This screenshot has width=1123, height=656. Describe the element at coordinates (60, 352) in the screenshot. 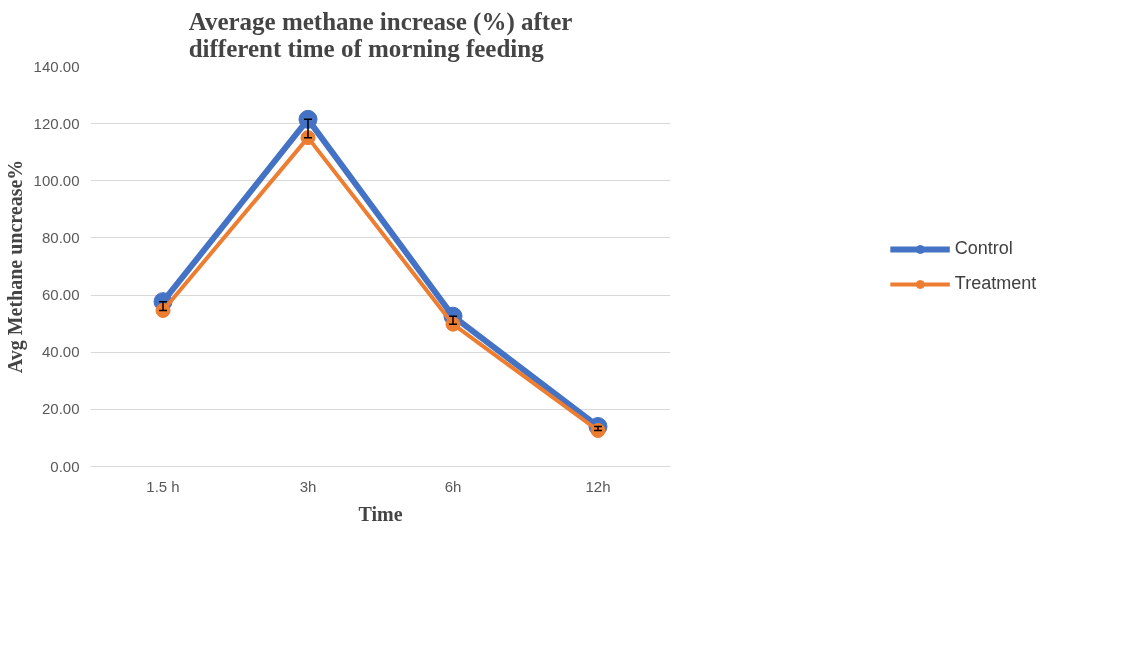

I see `y-tick-label: 40.00` at that location.